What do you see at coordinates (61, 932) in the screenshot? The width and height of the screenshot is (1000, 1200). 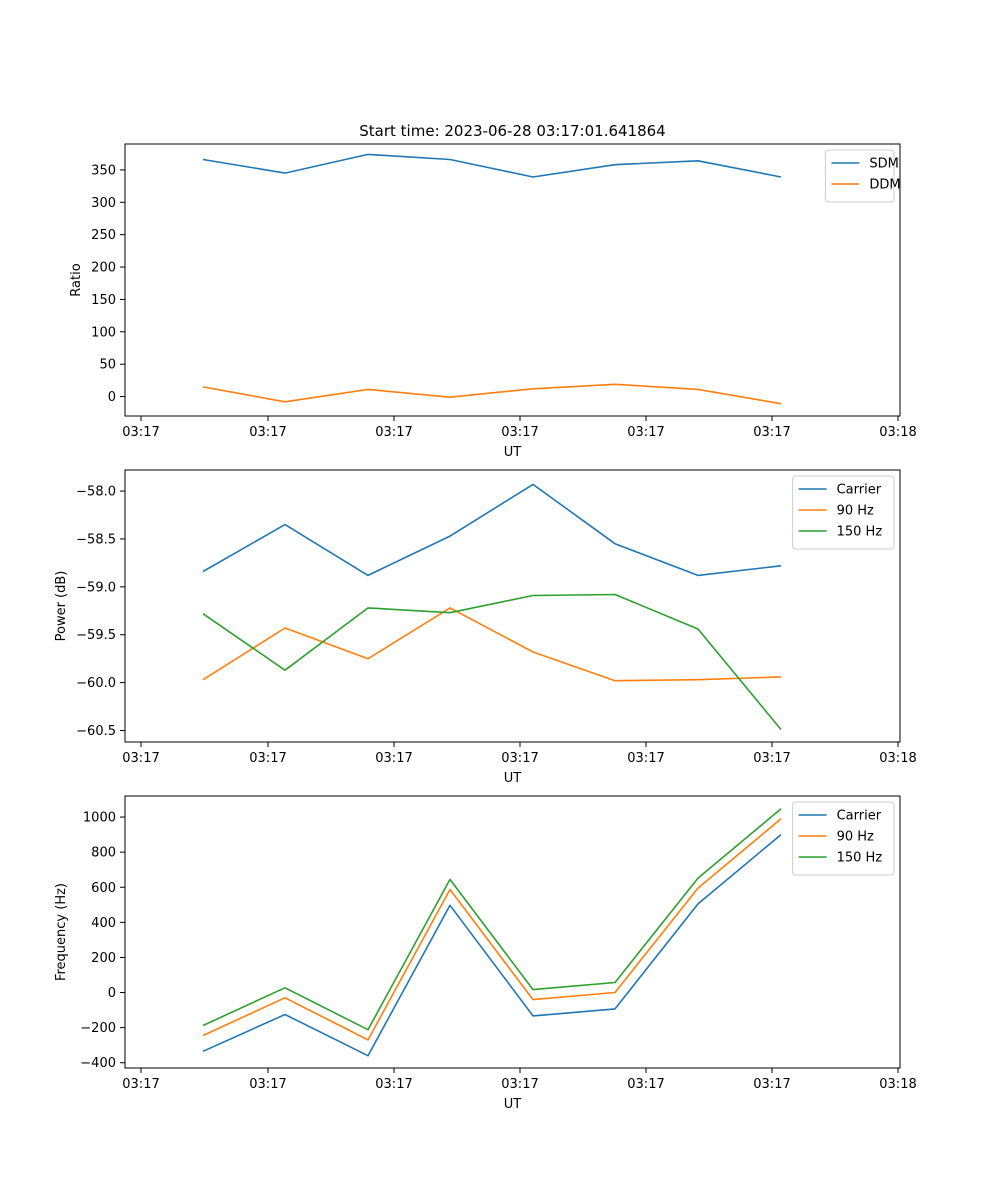 I see `y-axis-label: Frequency (Hz)` at bounding box center [61, 932].